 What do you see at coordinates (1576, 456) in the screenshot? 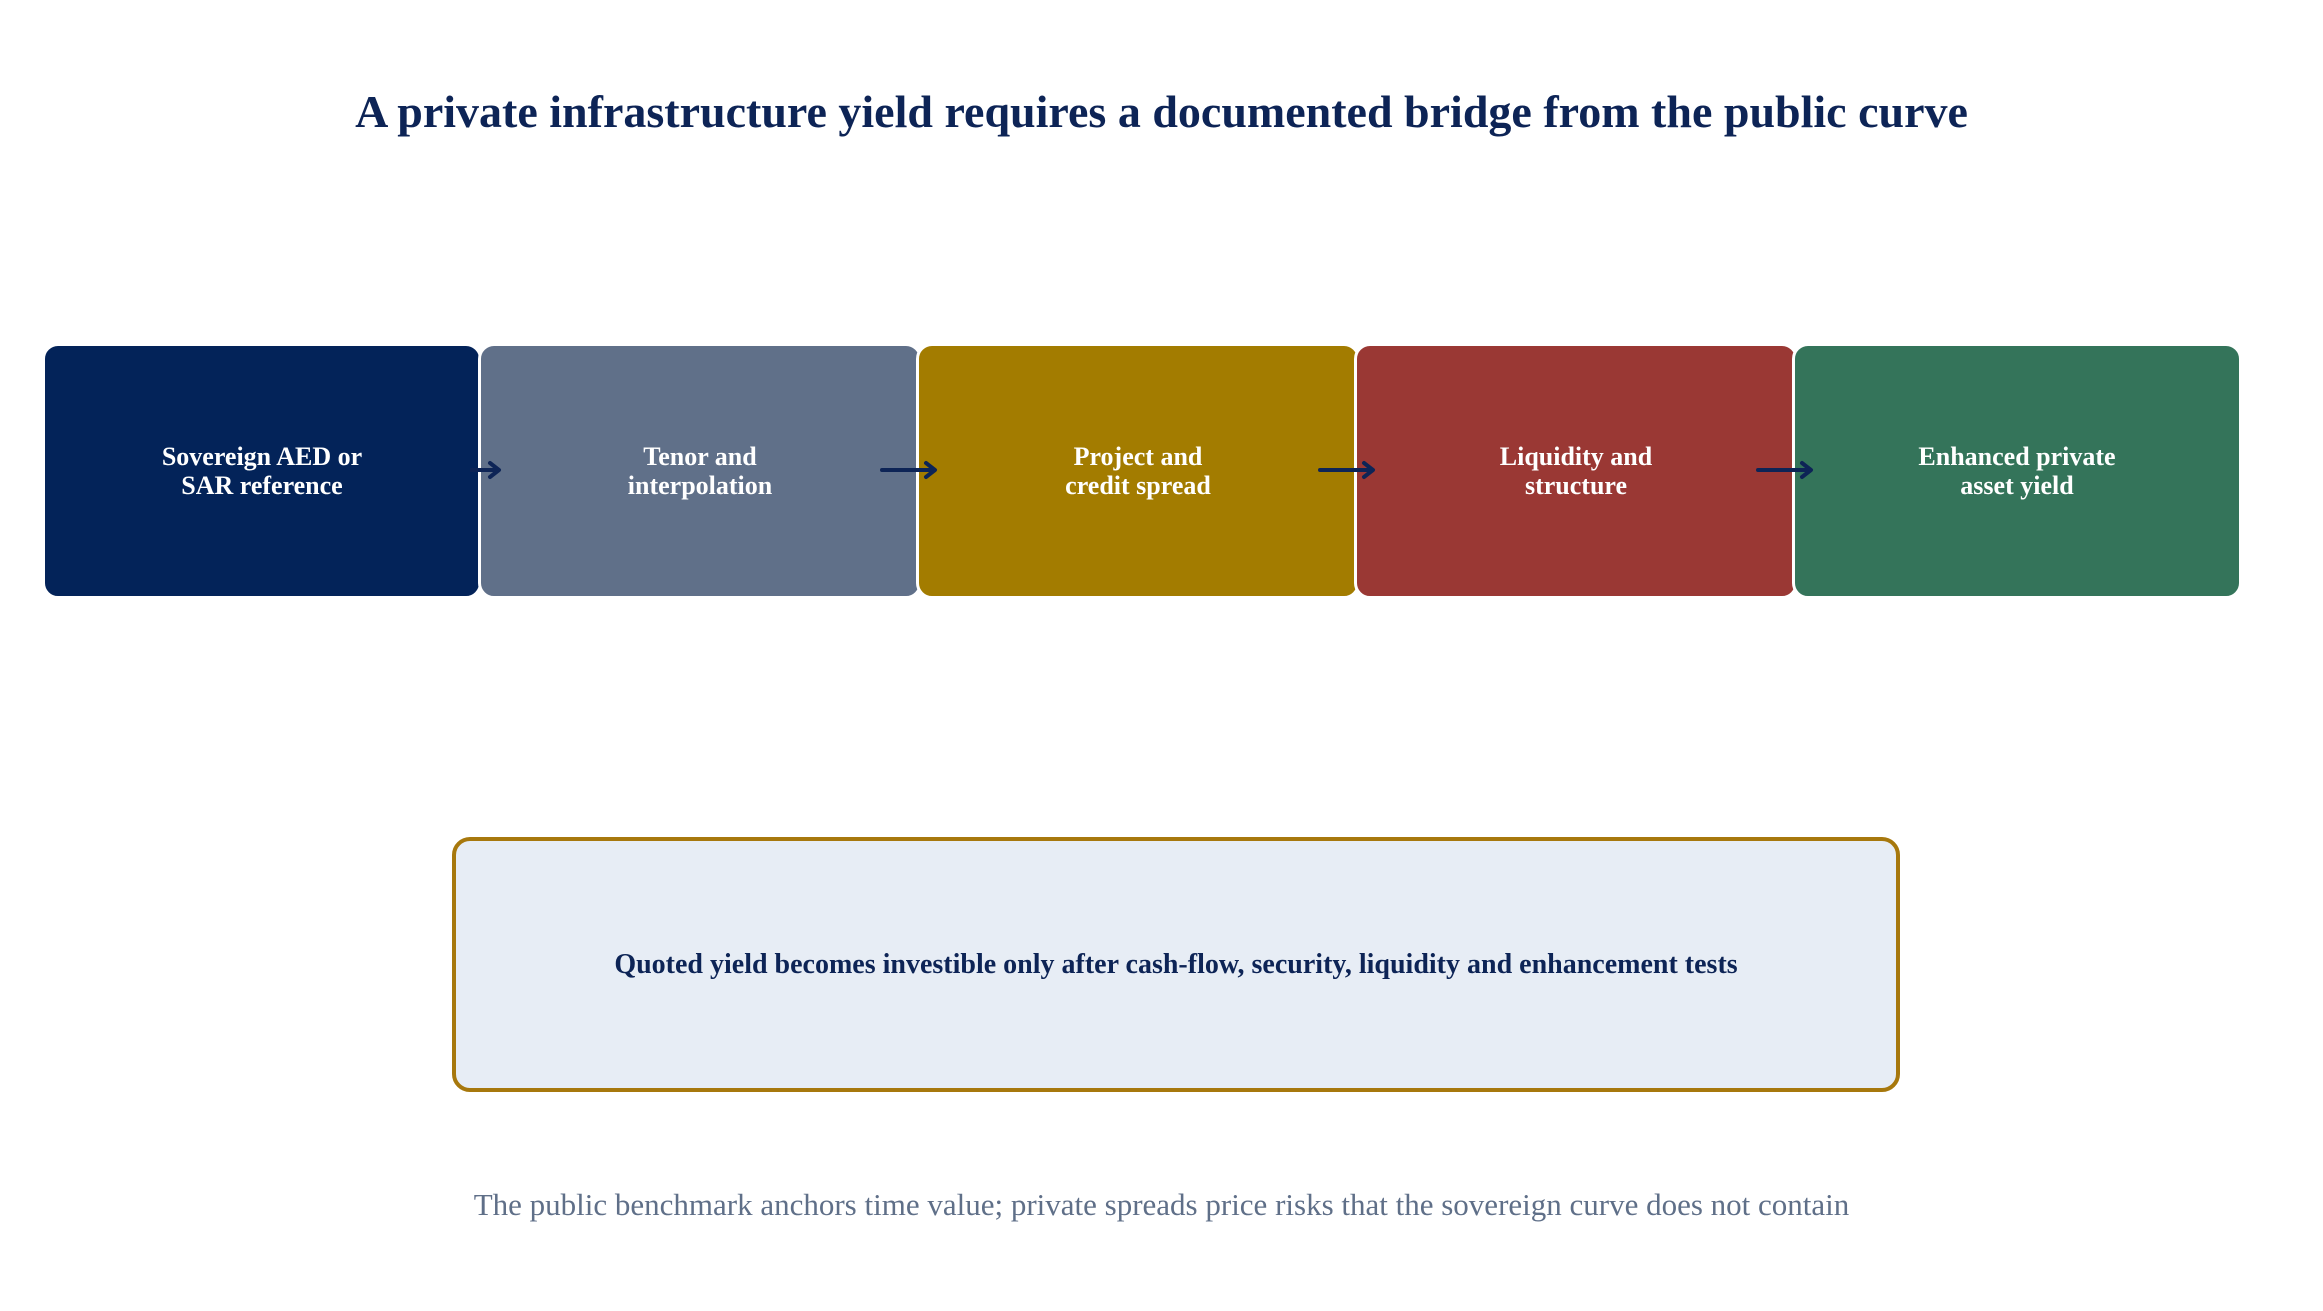
I see `stage-label-line1: Liquidity and` at bounding box center [1576, 456].